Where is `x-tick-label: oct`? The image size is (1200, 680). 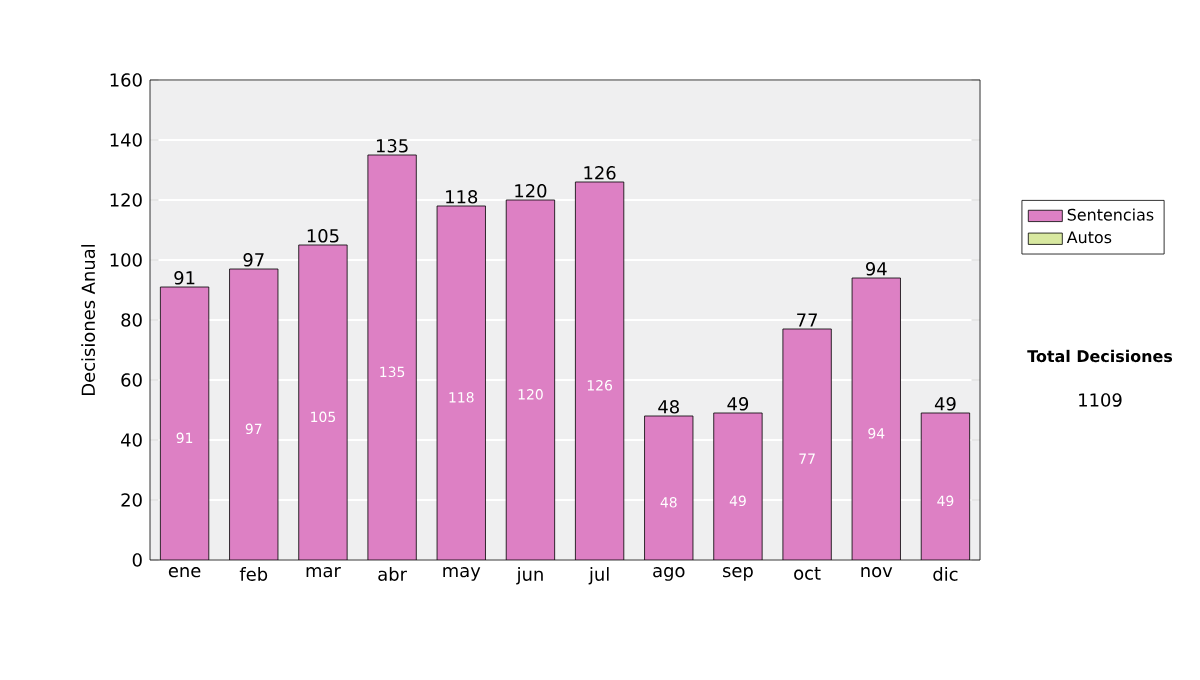
x-tick-label: oct is located at coordinates (807, 573).